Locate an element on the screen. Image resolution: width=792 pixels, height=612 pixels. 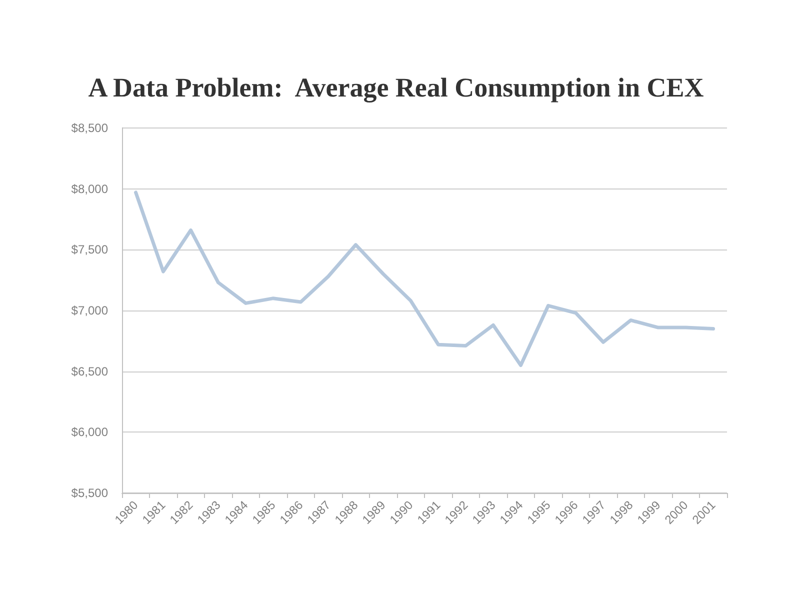
chart-title: A Data Problem: Average Real Consumption in CEX is located at coordinates (396, 87).